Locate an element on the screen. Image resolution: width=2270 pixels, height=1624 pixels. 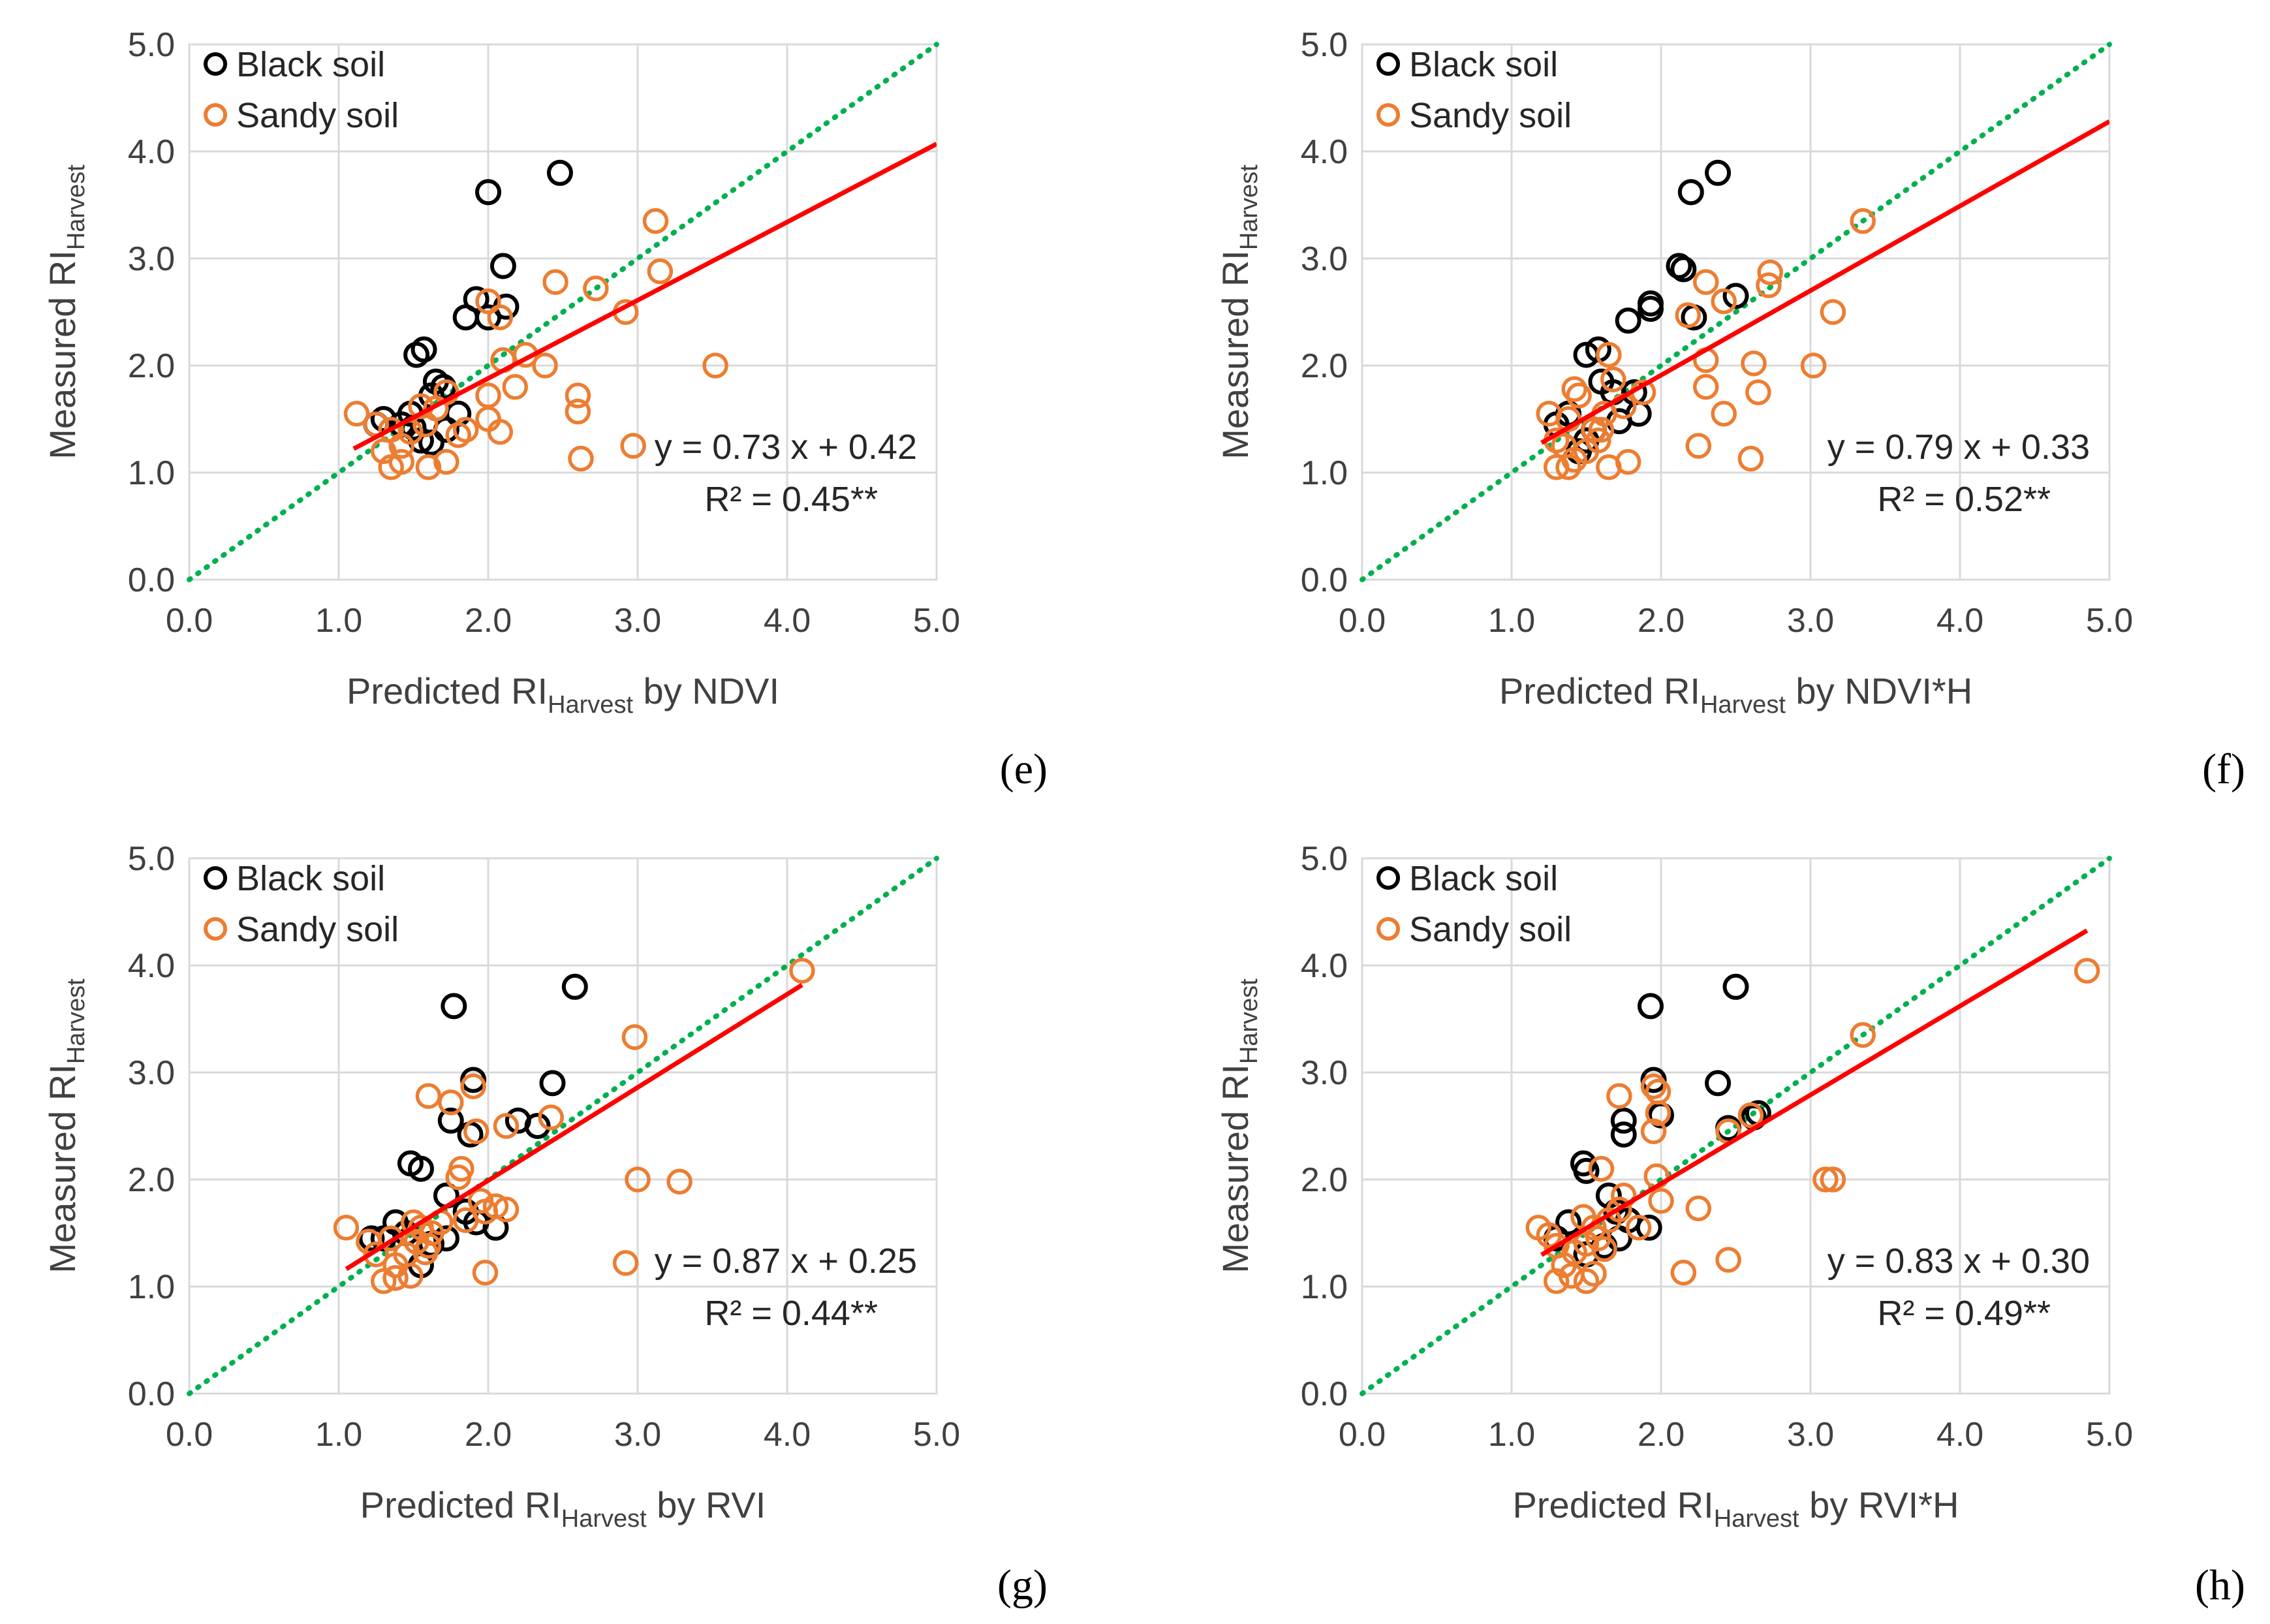
panel-label: (h) is located at coordinates (2220, 1585).